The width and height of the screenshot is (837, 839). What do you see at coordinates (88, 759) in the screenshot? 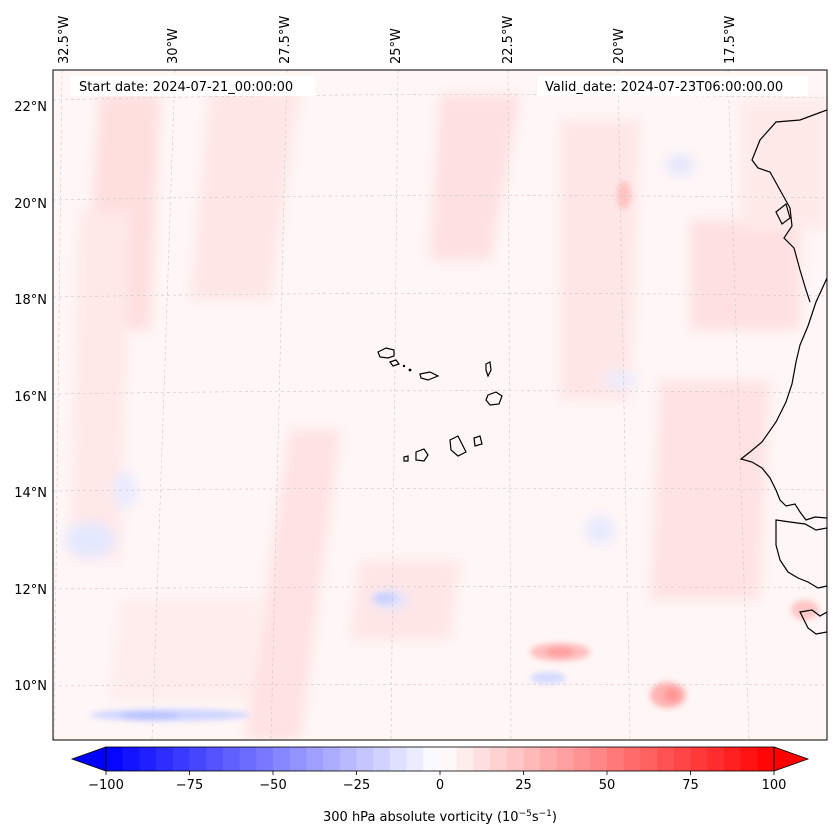
I see `colorbar-min-extend` at bounding box center [88, 759].